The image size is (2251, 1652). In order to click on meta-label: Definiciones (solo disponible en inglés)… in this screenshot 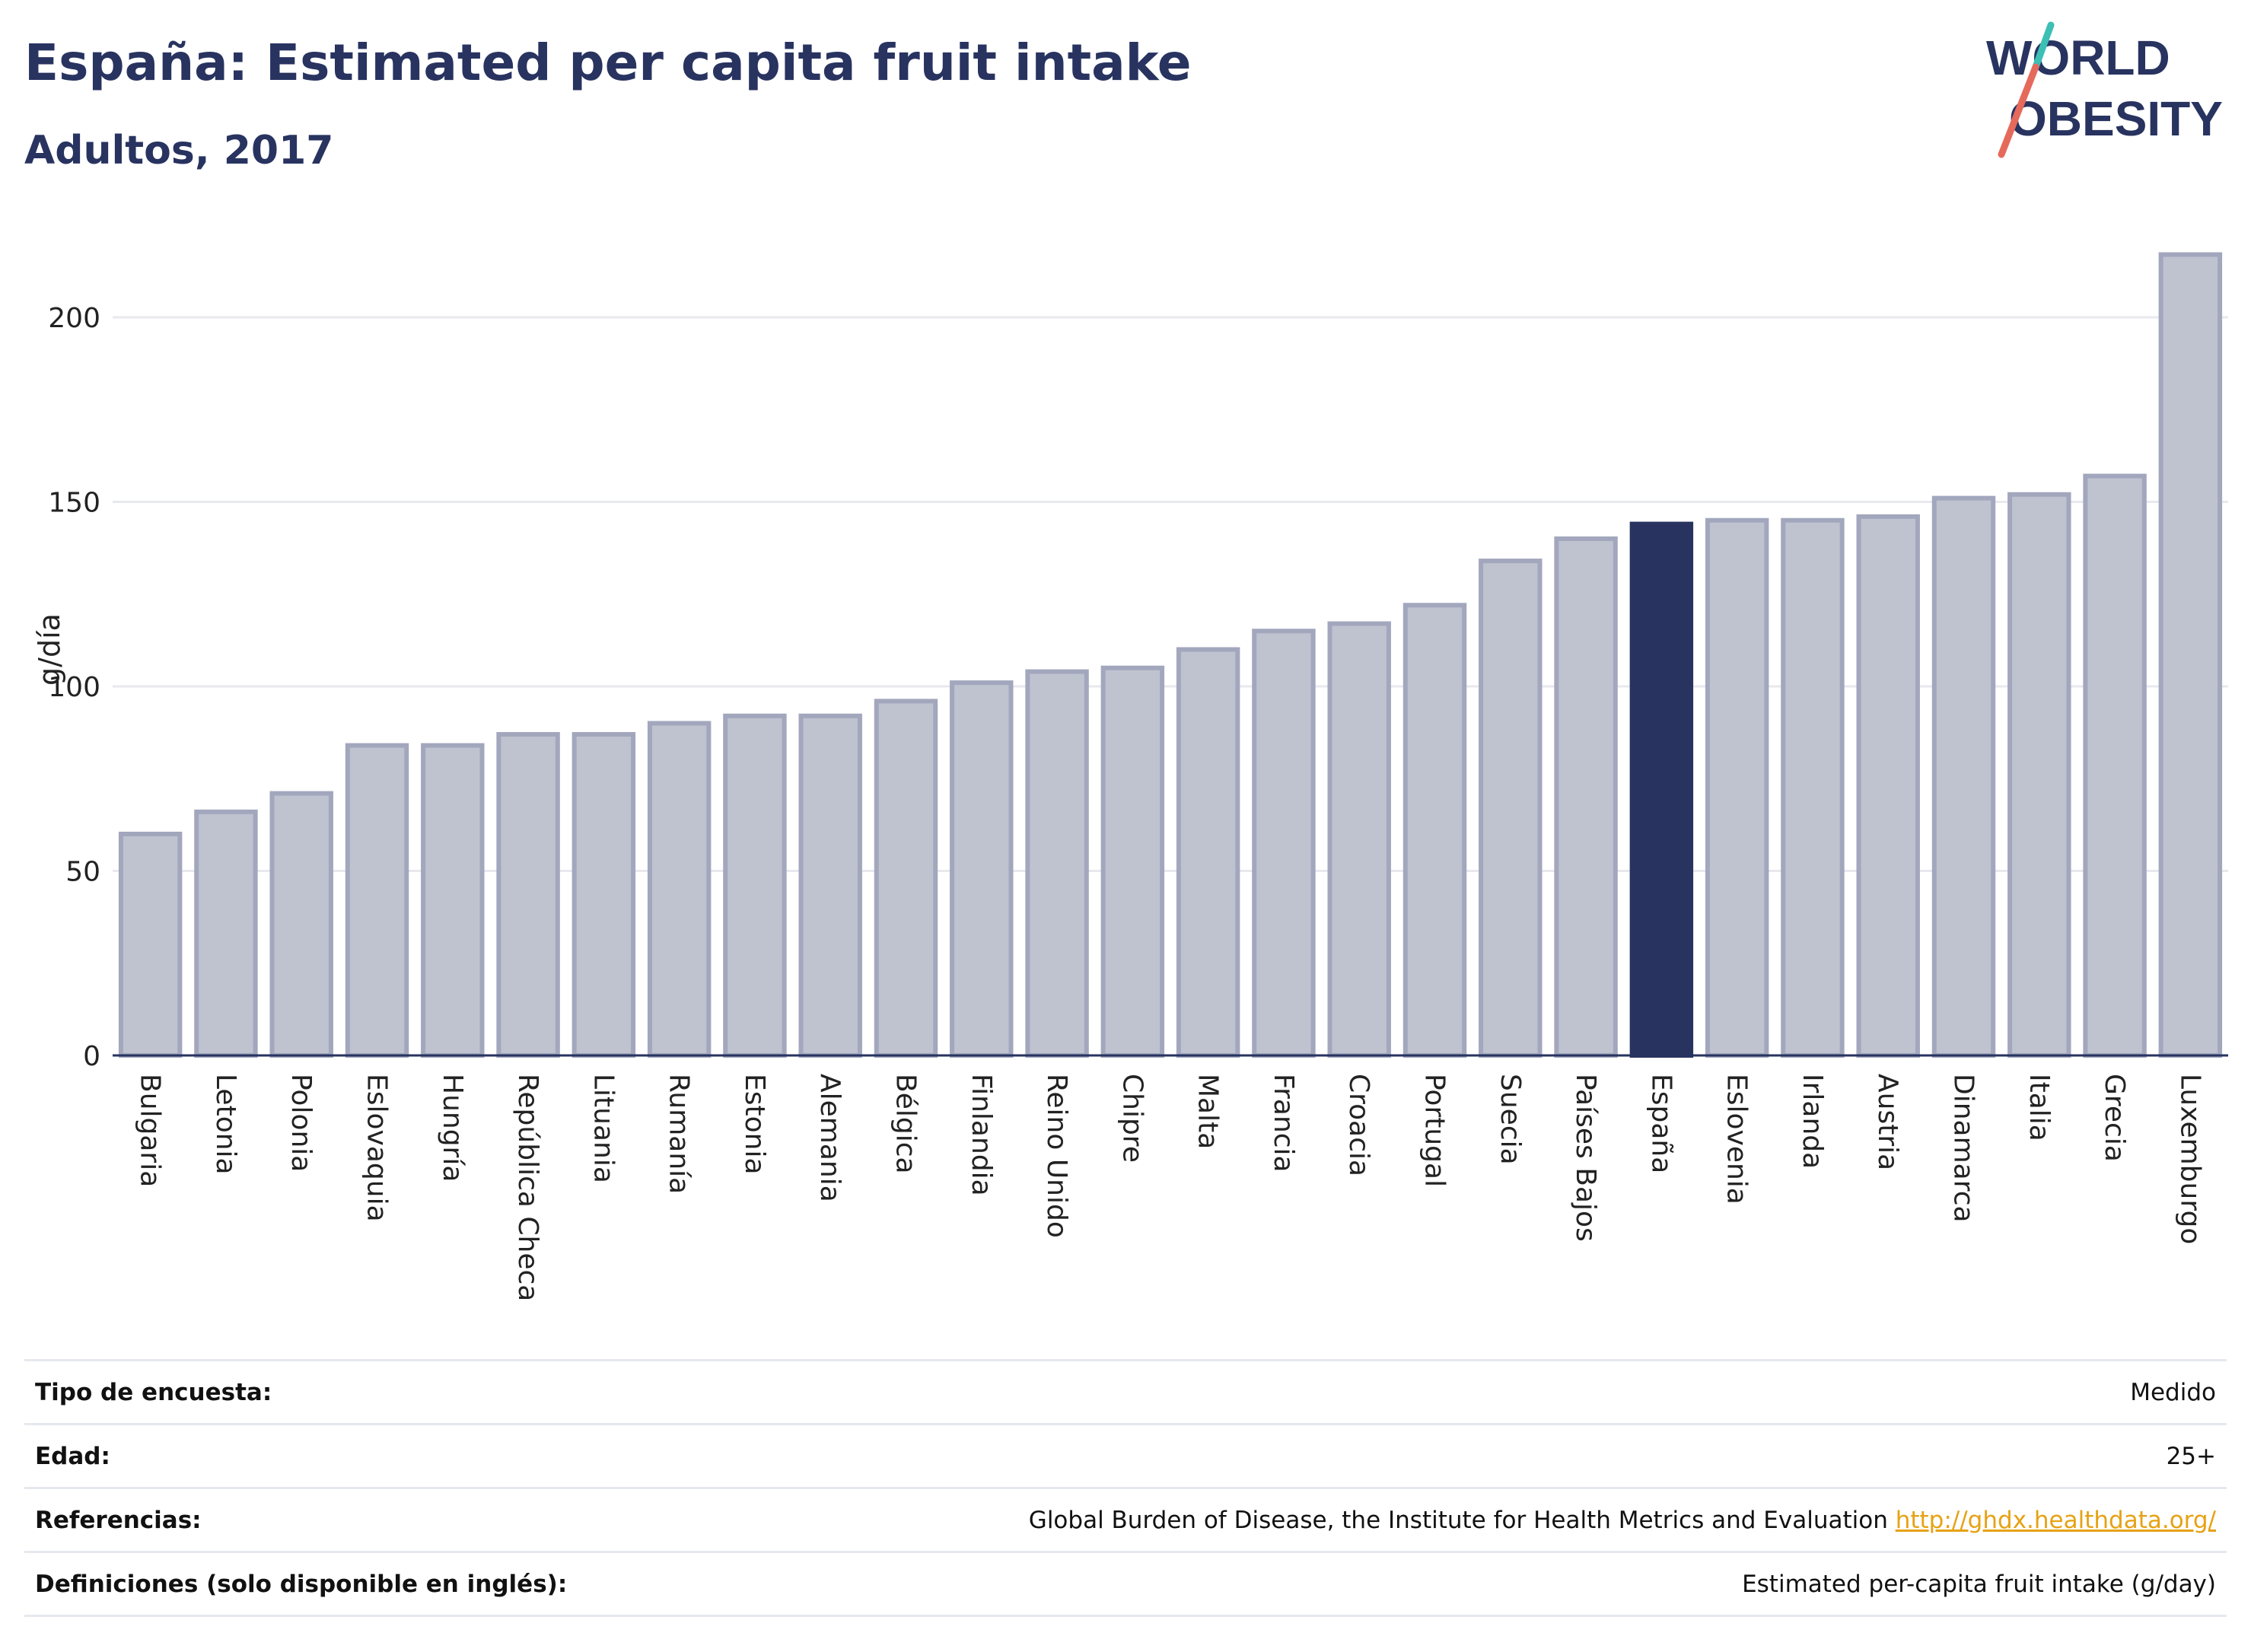, I will do `click(370, 1584)`.